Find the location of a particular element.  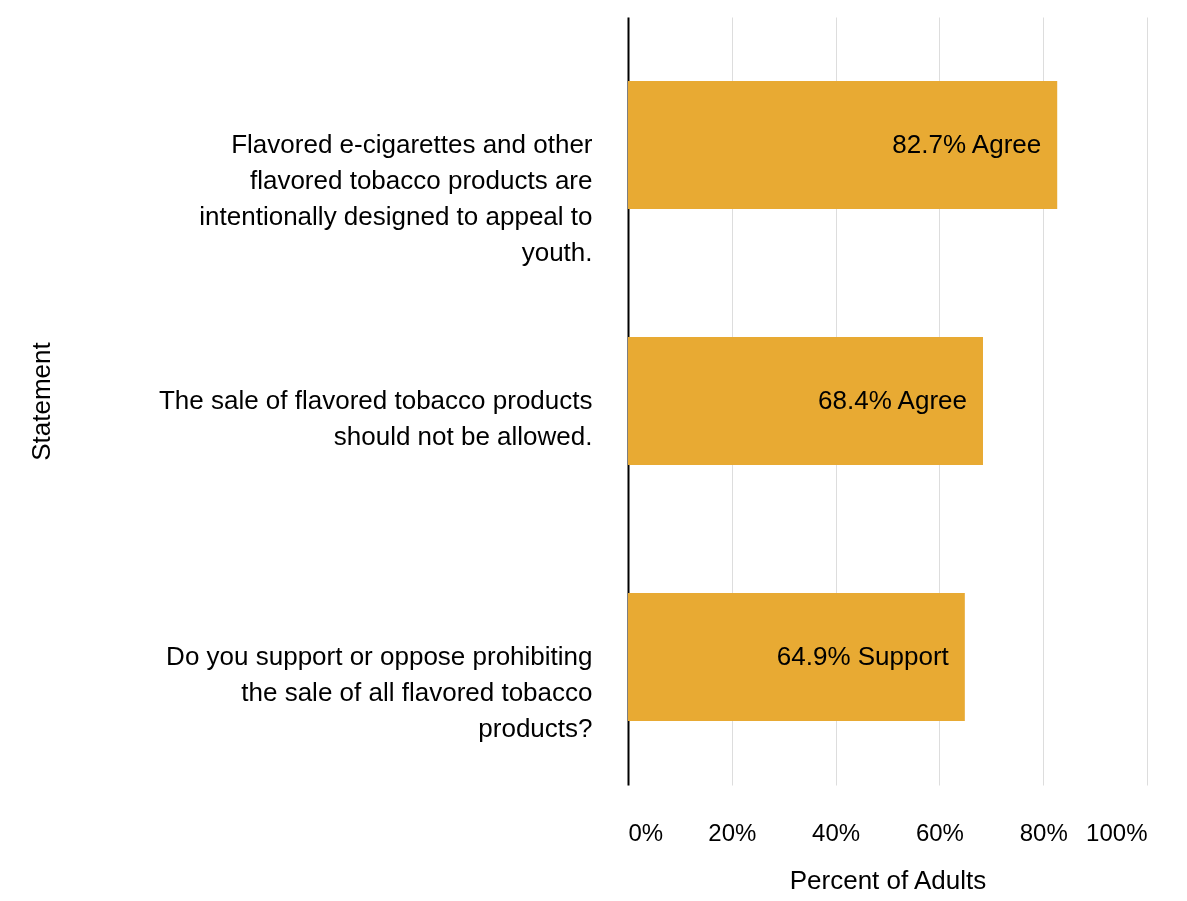

x-tick-label: 40% is located at coordinates (836, 832).